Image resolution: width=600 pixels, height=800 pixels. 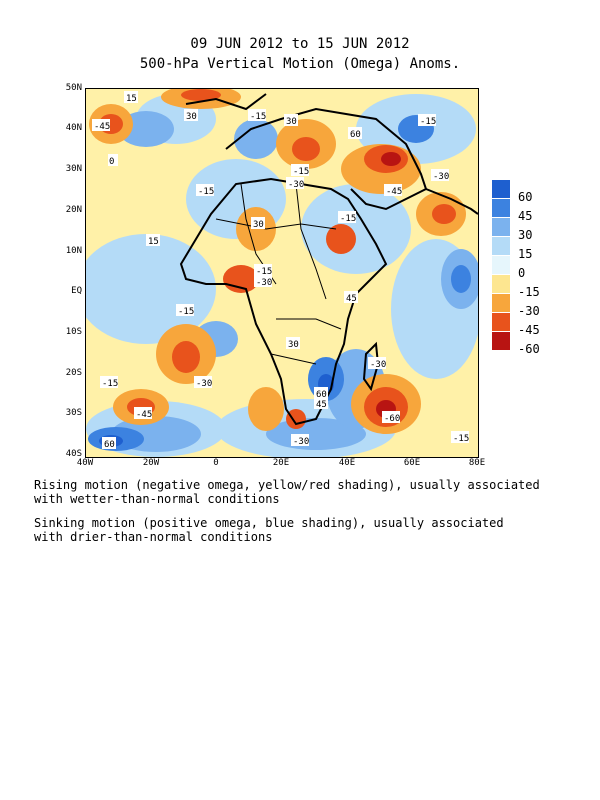 What do you see at coordinates (296, 185) in the screenshot?
I see `contour-label-neg30-b: -30` at bounding box center [296, 185].